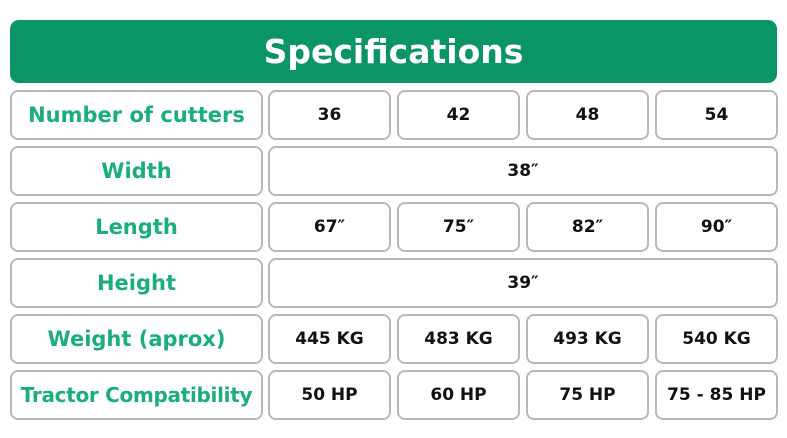 The width and height of the screenshot is (787, 438). Describe the element at coordinates (136, 227) in the screenshot. I see `row-label-length: Length` at that location.